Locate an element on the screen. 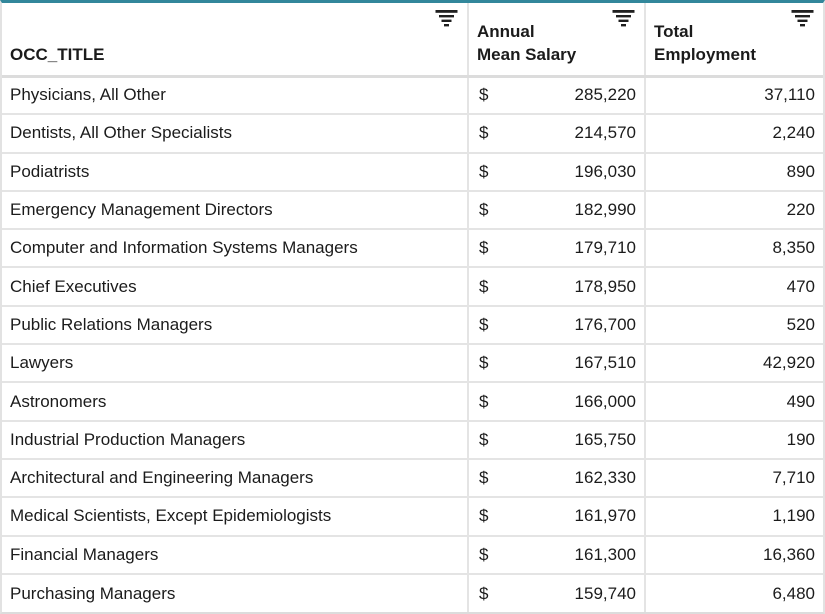 This screenshot has width=825, height=614. occ-title-cell: Physicians, All Other is located at coordinates (235, 95).